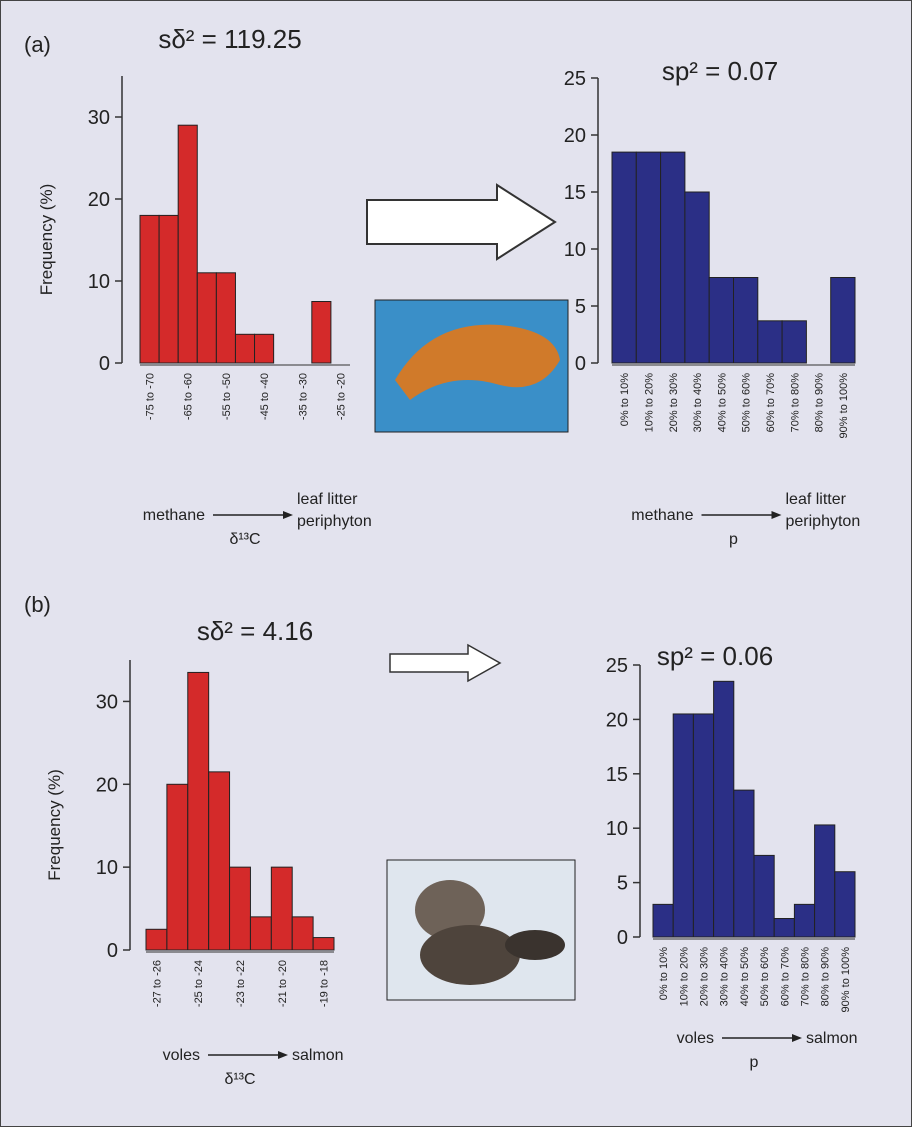  What do you see at coordinates (722, 403) in the screenshot?
I see `x-tick-label: 40% to 50%` at bounding box center [722, 403].